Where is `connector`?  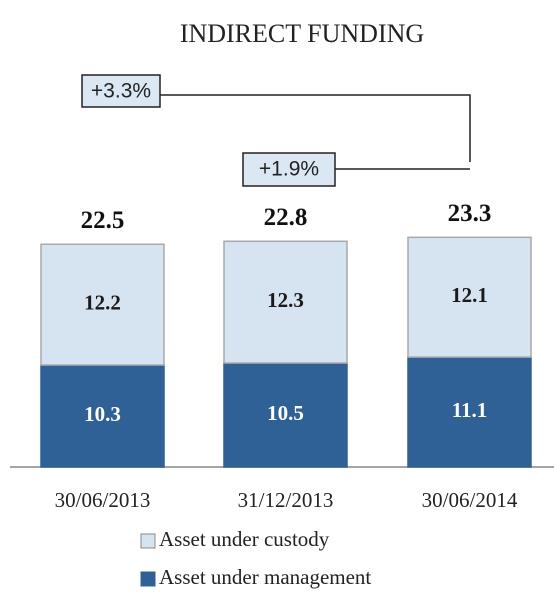
connector is located at coordinates (315, 128).